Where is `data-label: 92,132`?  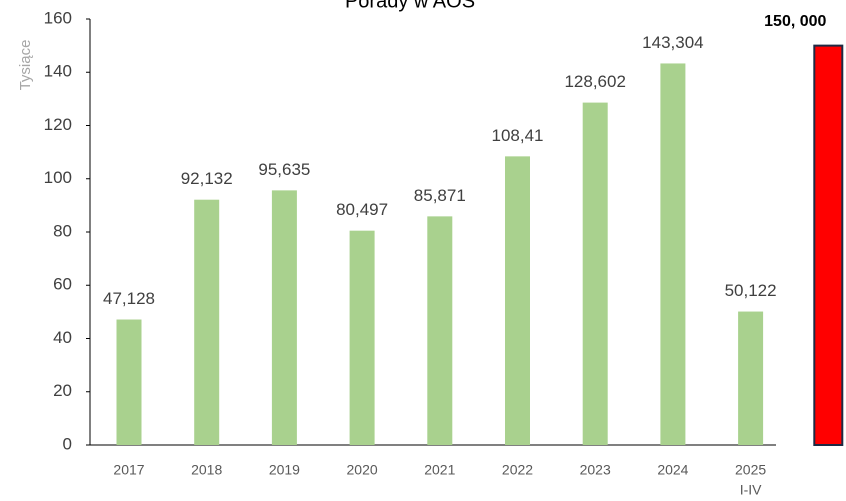 data-label: 92,132 is located at coordinates (207, 178).